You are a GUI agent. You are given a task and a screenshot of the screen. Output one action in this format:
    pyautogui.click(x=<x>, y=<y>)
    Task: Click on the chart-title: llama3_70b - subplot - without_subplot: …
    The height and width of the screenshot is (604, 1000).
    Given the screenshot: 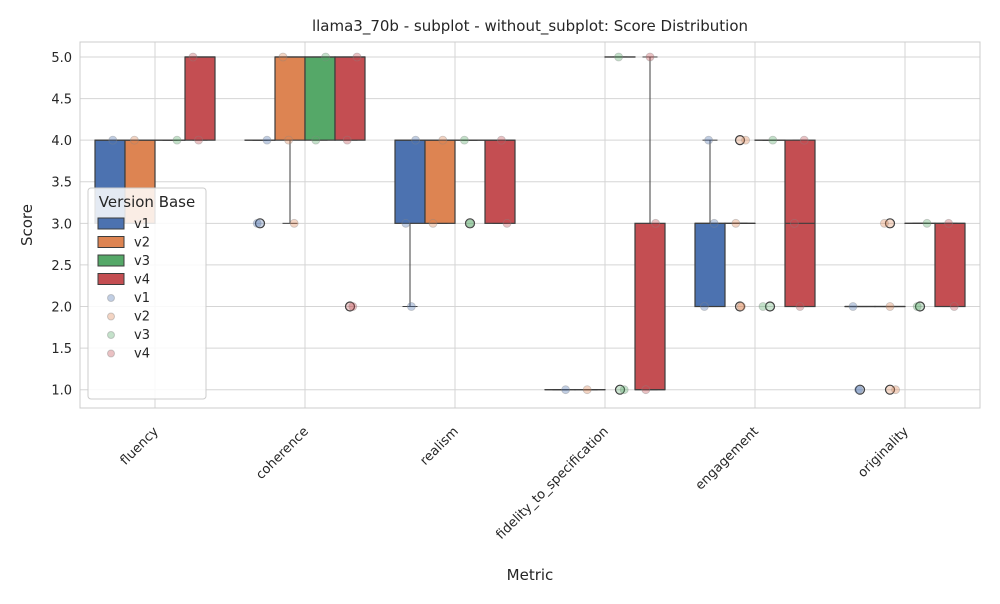 What is the action you would take?
    pyautogui.click(x=530, y=26)
    